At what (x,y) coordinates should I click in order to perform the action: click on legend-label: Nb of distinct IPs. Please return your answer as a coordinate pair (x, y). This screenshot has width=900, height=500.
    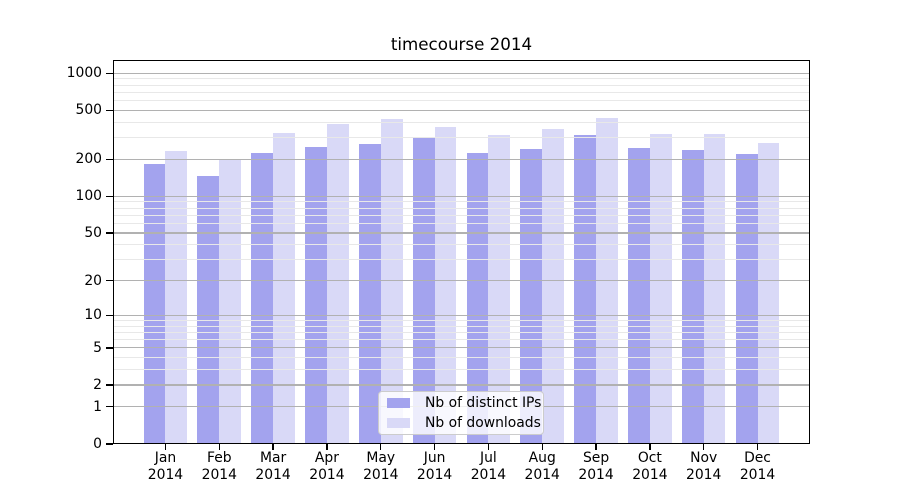
    Looking at the image, I should click on (483, 403).